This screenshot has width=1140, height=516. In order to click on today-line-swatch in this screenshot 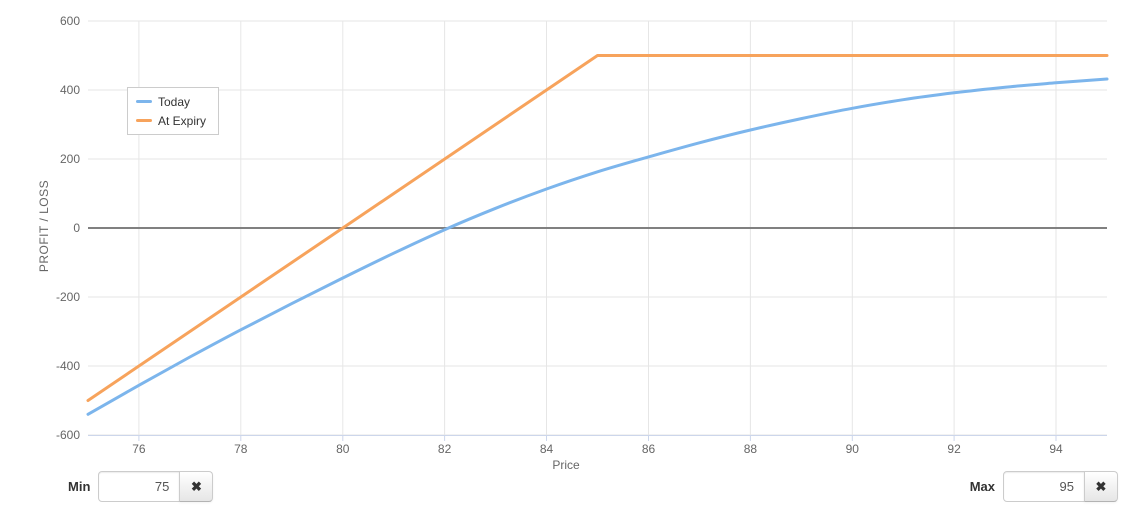, I will do `click(144, 101)`.